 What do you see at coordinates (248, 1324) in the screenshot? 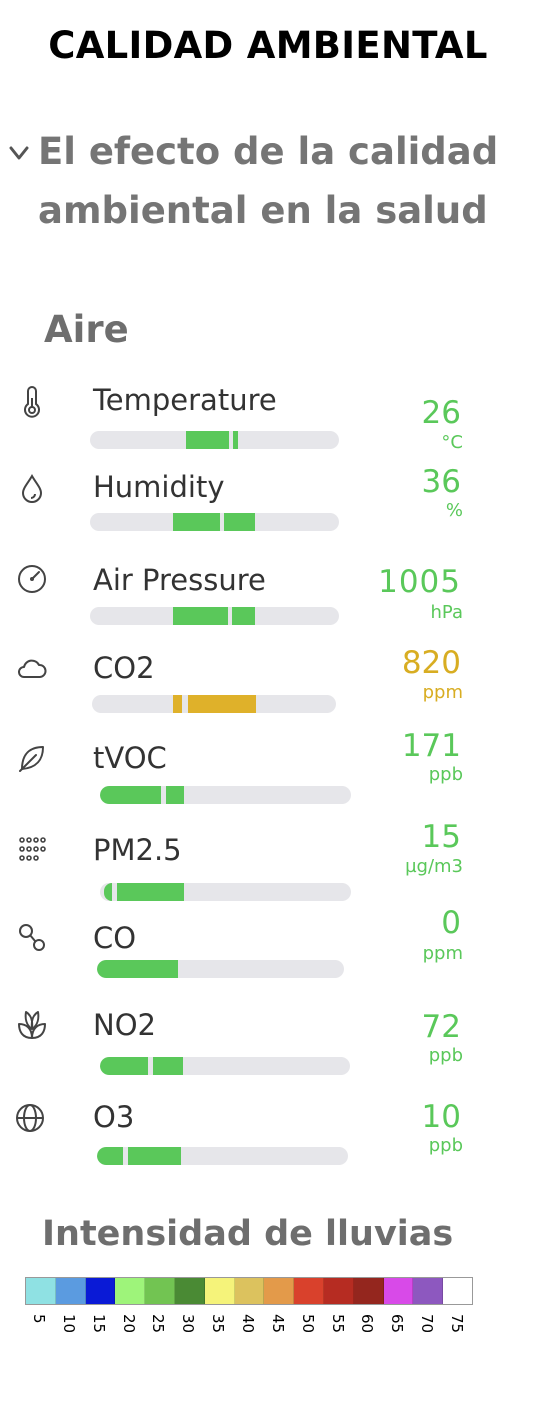
I see `rain-scale-tick-label: 40` at bounding box center [248, 1324].